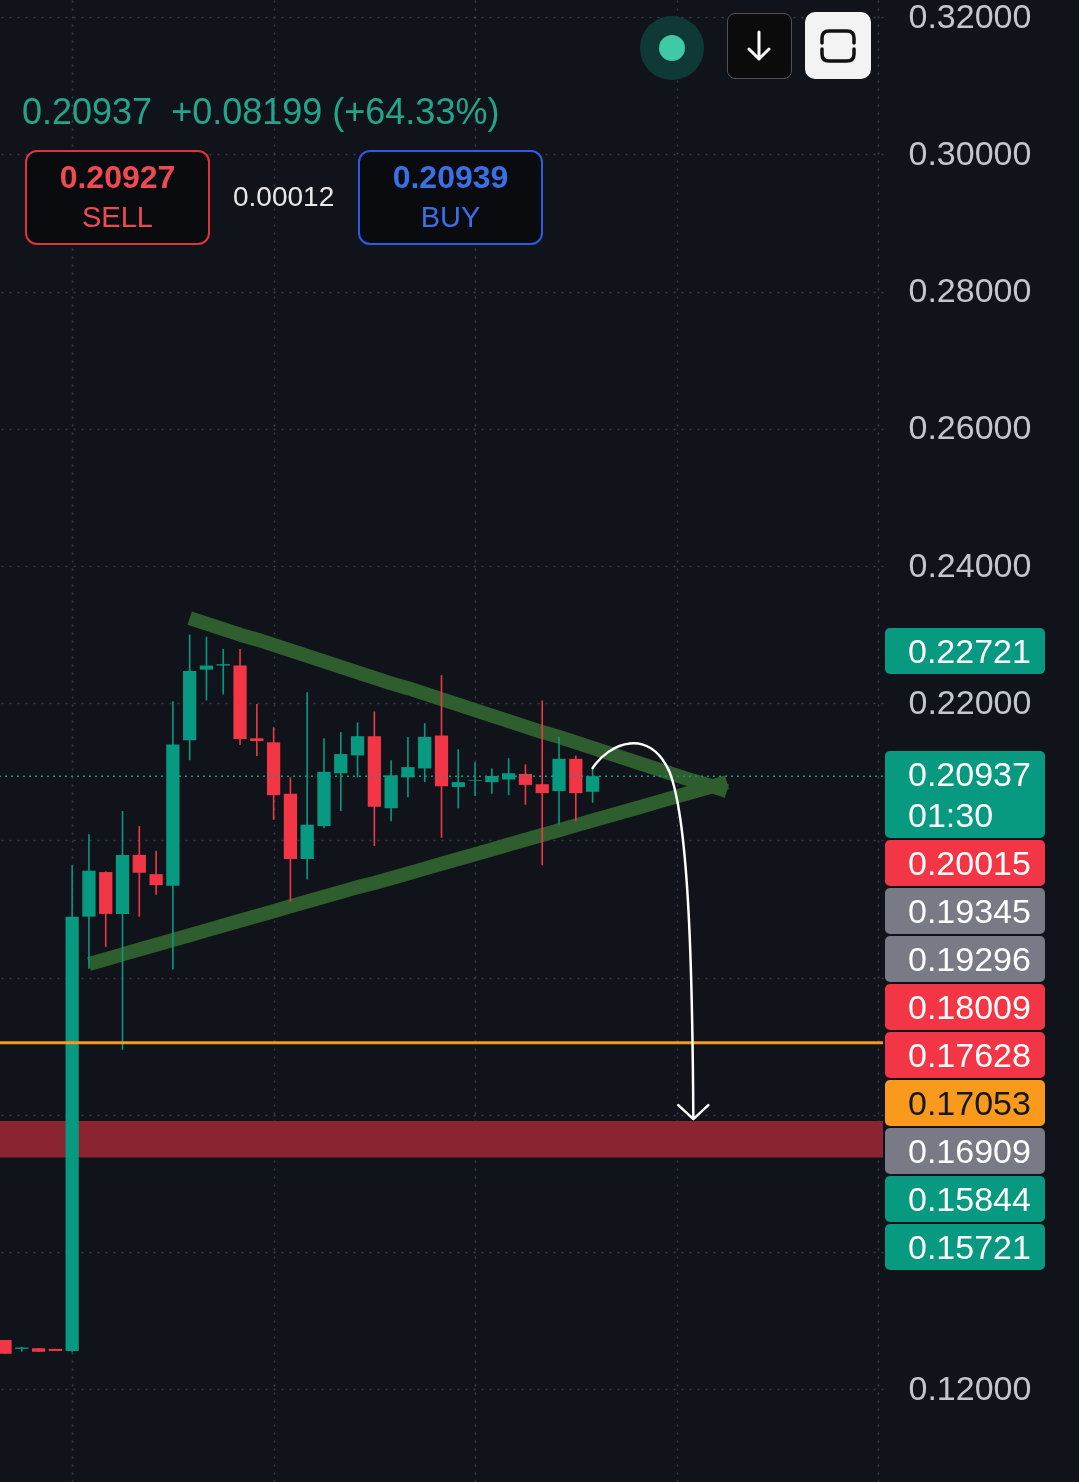 Image resolution: width=1079 pixels, height=1482 pixels. What do you see at coordinates (965, 1247) in the screenshot?
I see `price-tag: 0.15721` at bounding box center [965, 1247].